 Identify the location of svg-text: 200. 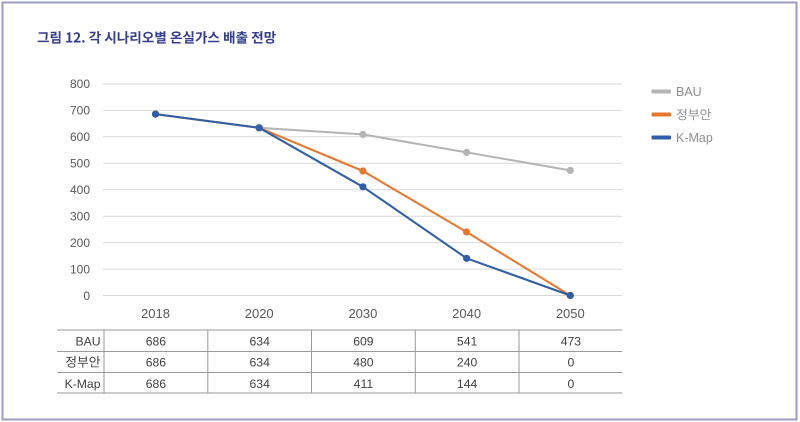
(80, 243).